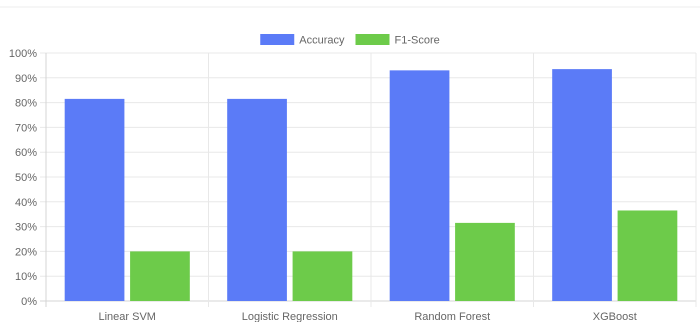  I want to click on y-tick-label: 100%, so click(23, 54).